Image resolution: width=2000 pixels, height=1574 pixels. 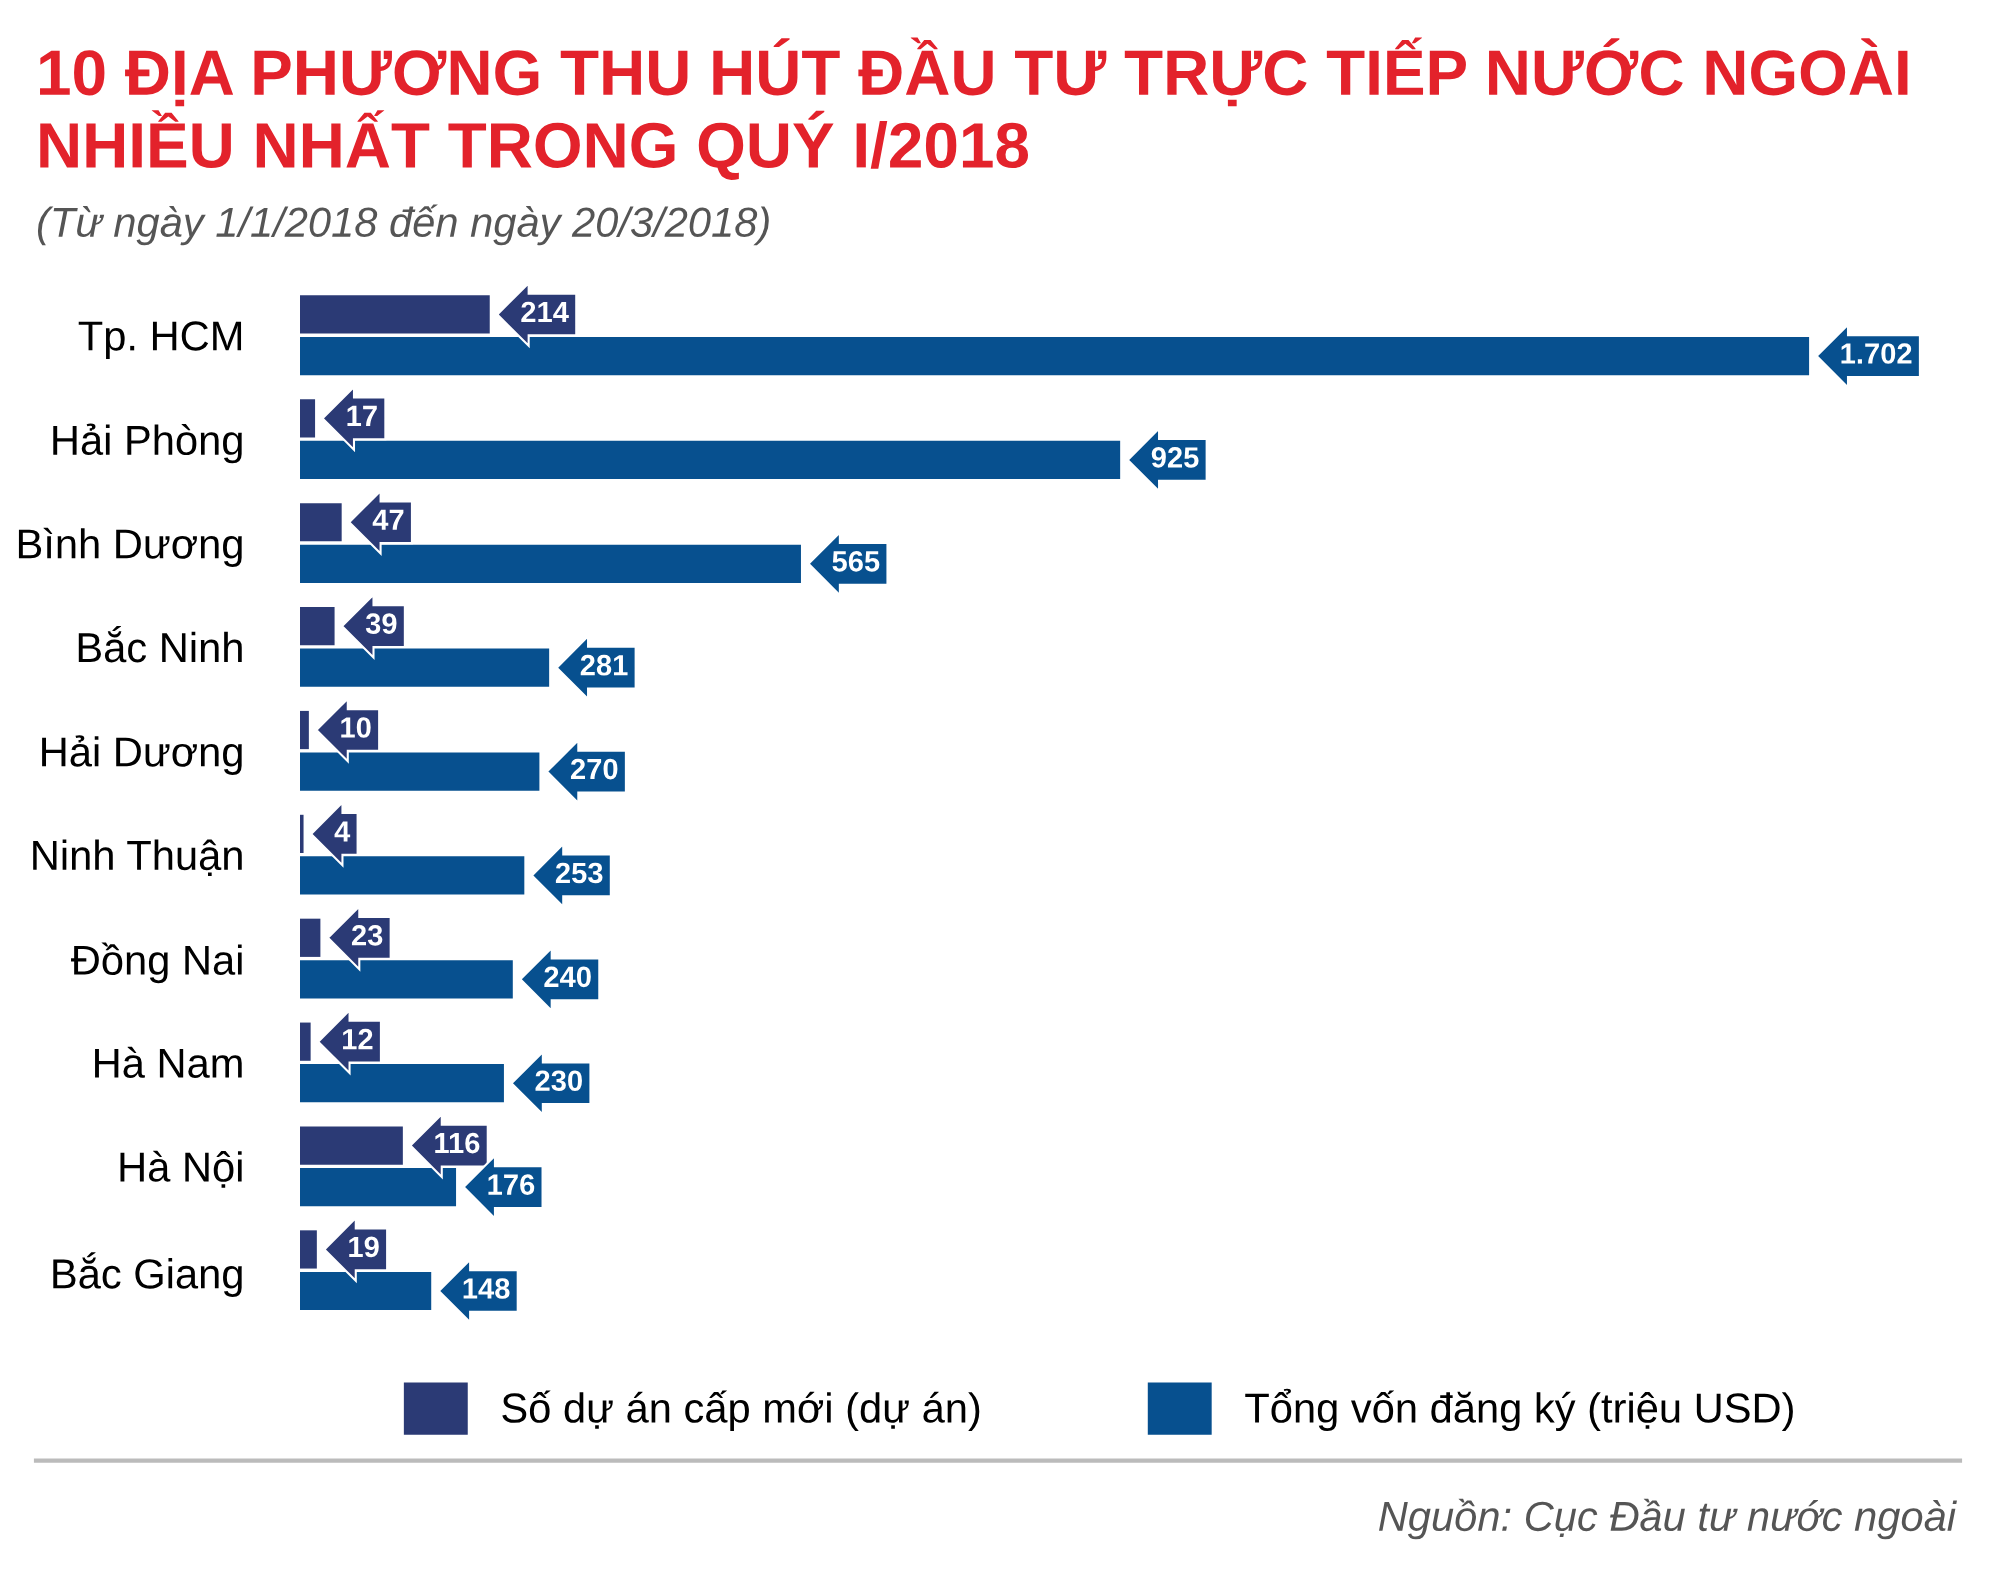 I want to click on data-label: 253, so click(x=579, y=873).